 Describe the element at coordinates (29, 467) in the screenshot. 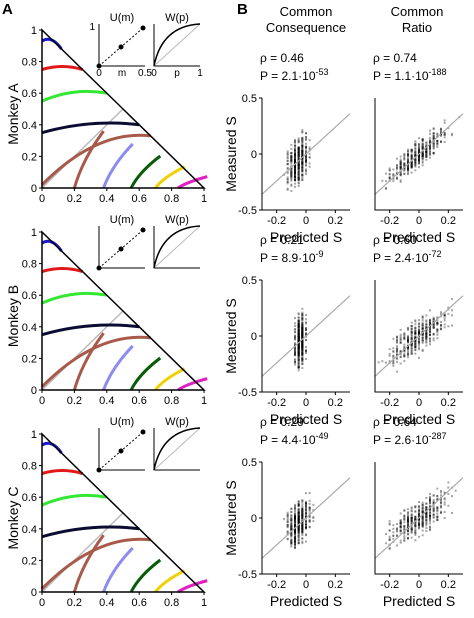

I see `y-tick-label: 0.8` at that location.